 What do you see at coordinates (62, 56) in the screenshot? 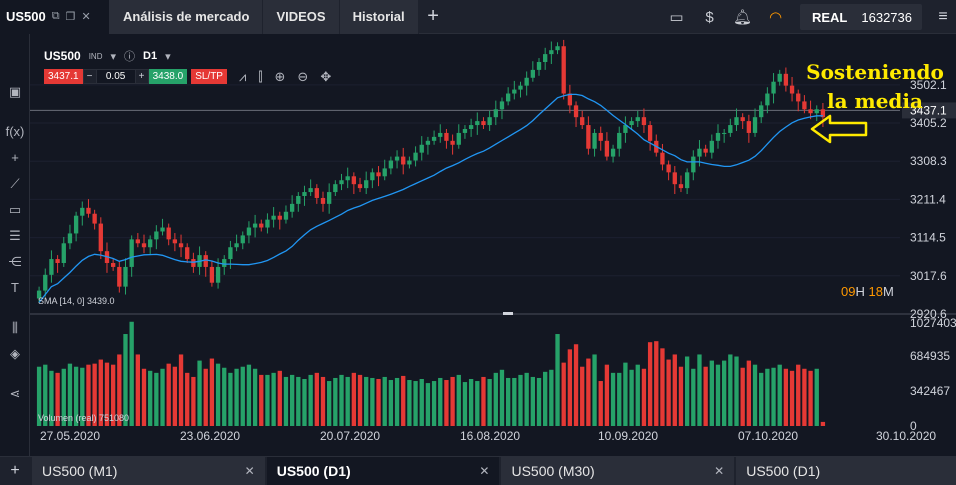
I see `chart-symbol: US500` at bounding box center [62, 56].